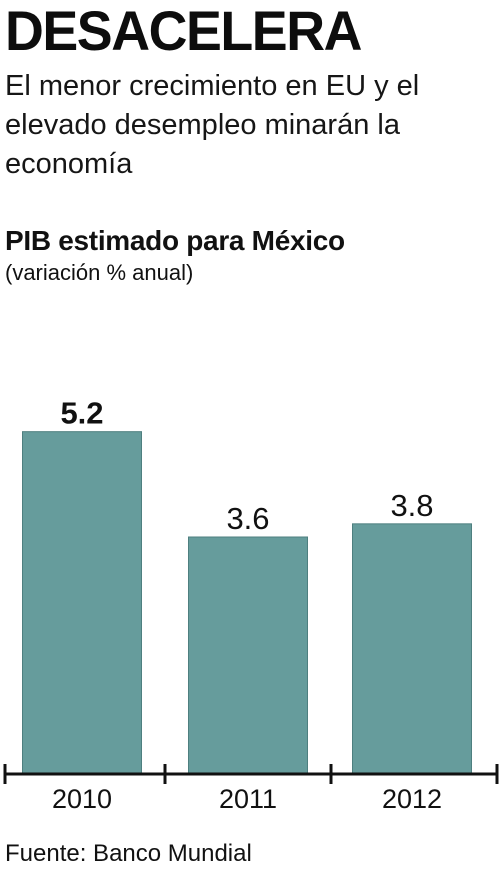 The width and height of the screenshot is (500, 872). Describe the element at coordinates (99, 272) in the screenshot. I see `chart-subtitle: (variación % anual)` at that location.